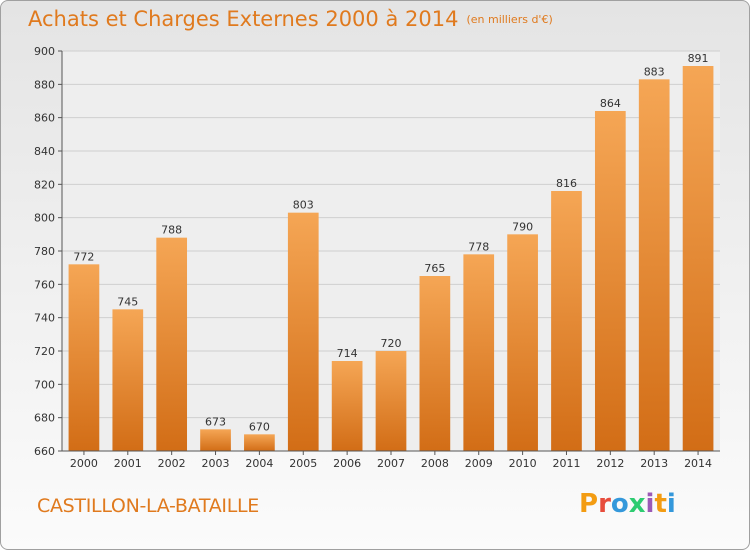  Describe the element at coordinates (84, 463) in the screenshot. I see `x-tick-label: 2000` at that location.